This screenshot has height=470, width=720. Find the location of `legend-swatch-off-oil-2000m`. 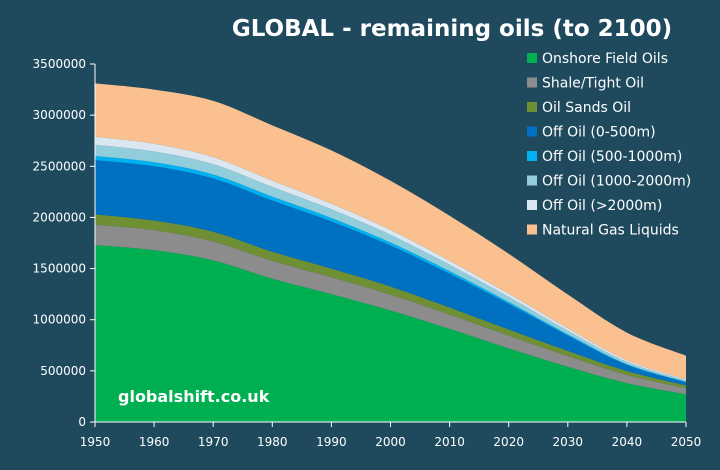

legend-swatch-off-oil-2000m is located at coordinates (532, 205).